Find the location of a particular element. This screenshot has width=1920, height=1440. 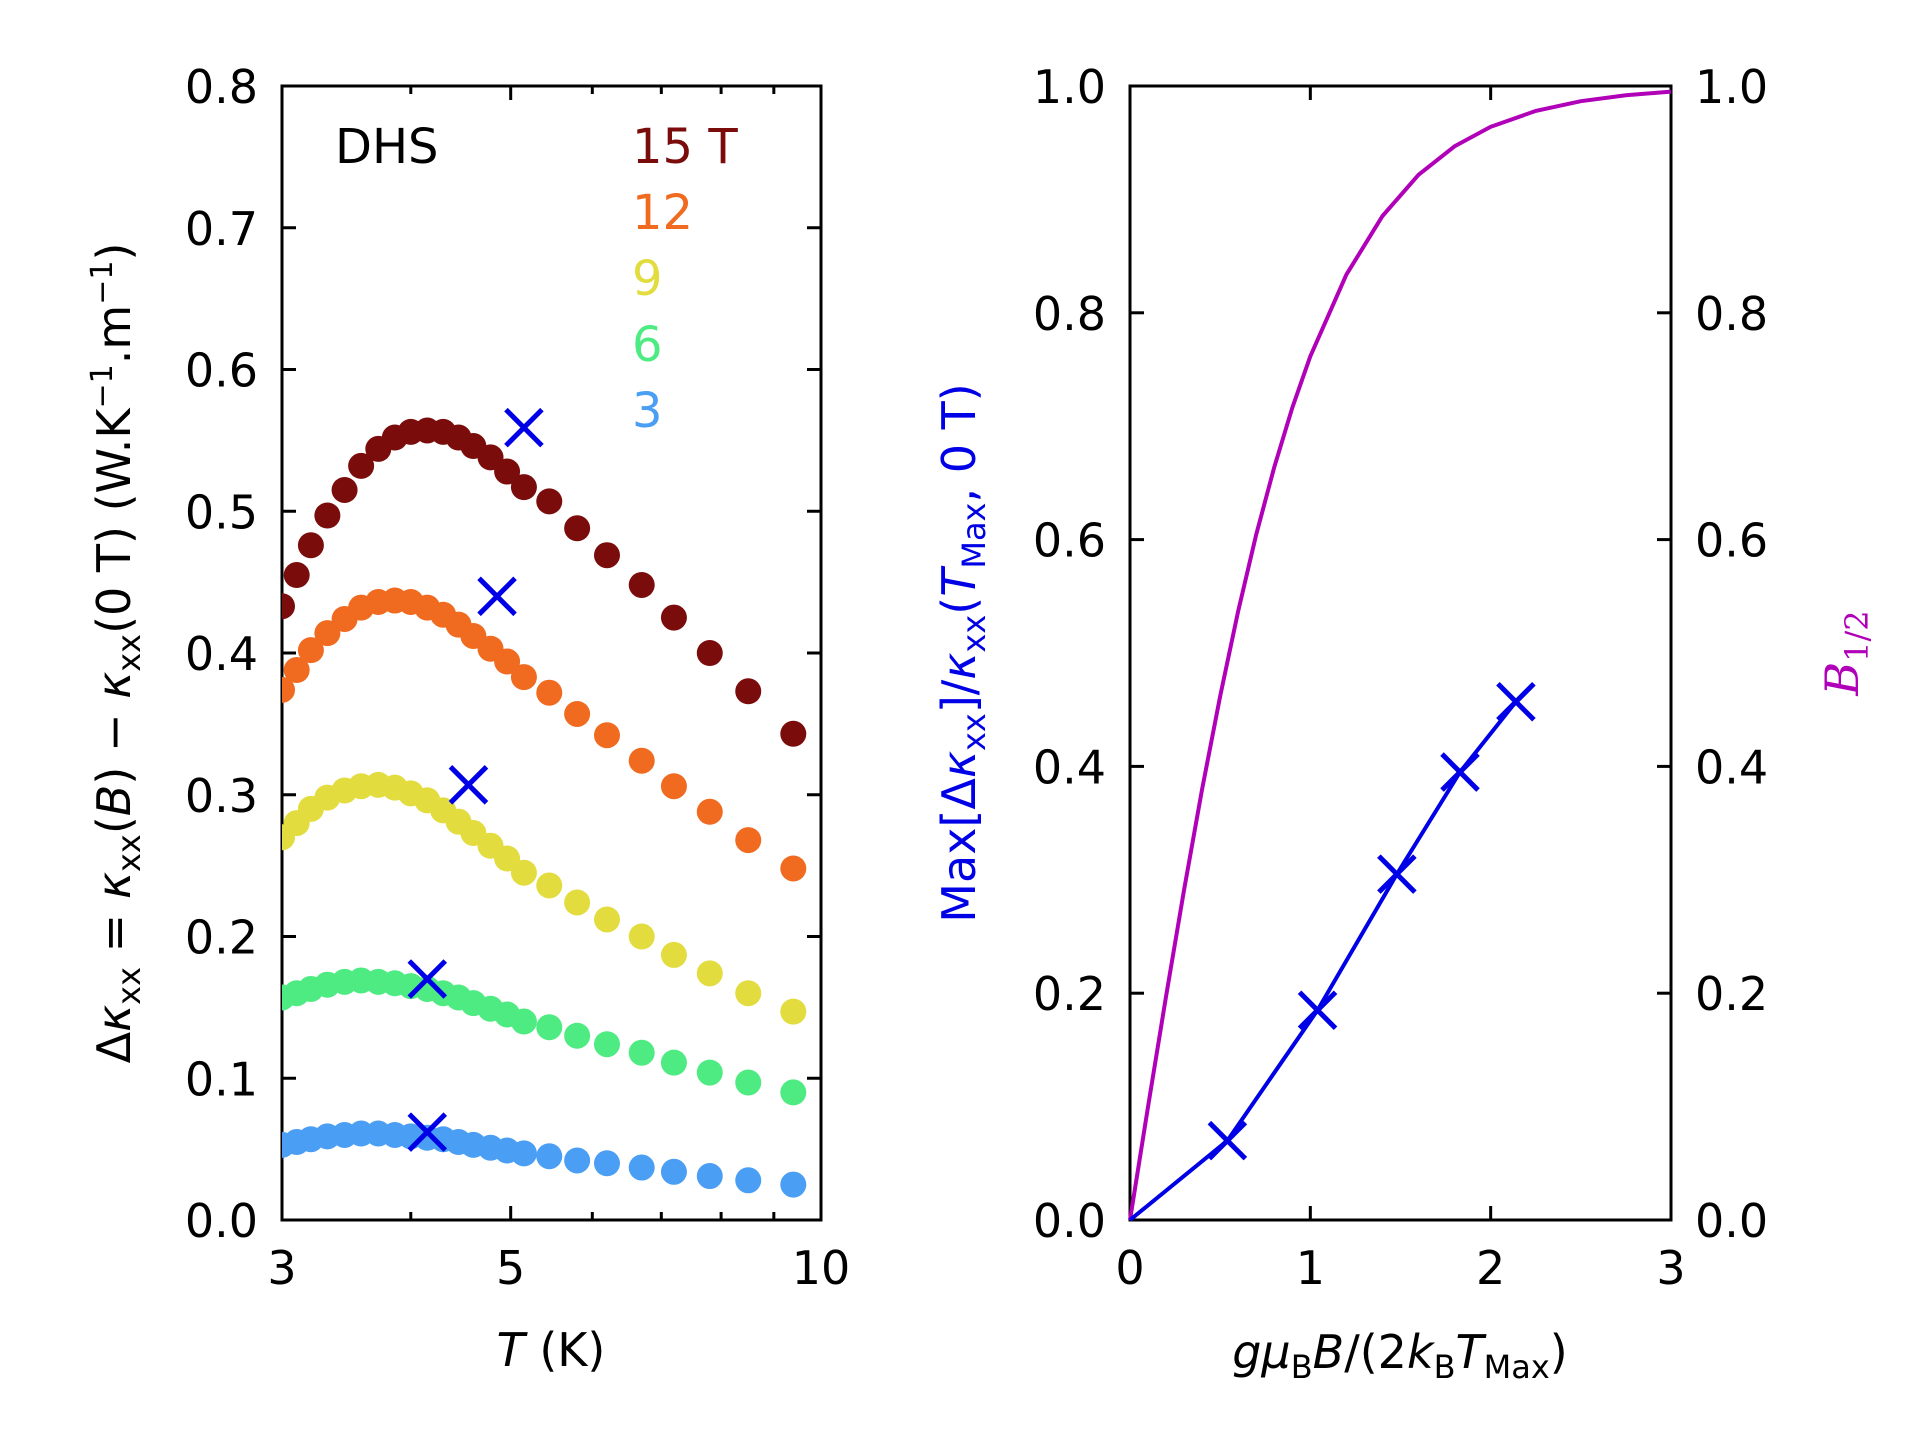

right-y2tick-label: 1.0 is located at coordinates (1731, 87).